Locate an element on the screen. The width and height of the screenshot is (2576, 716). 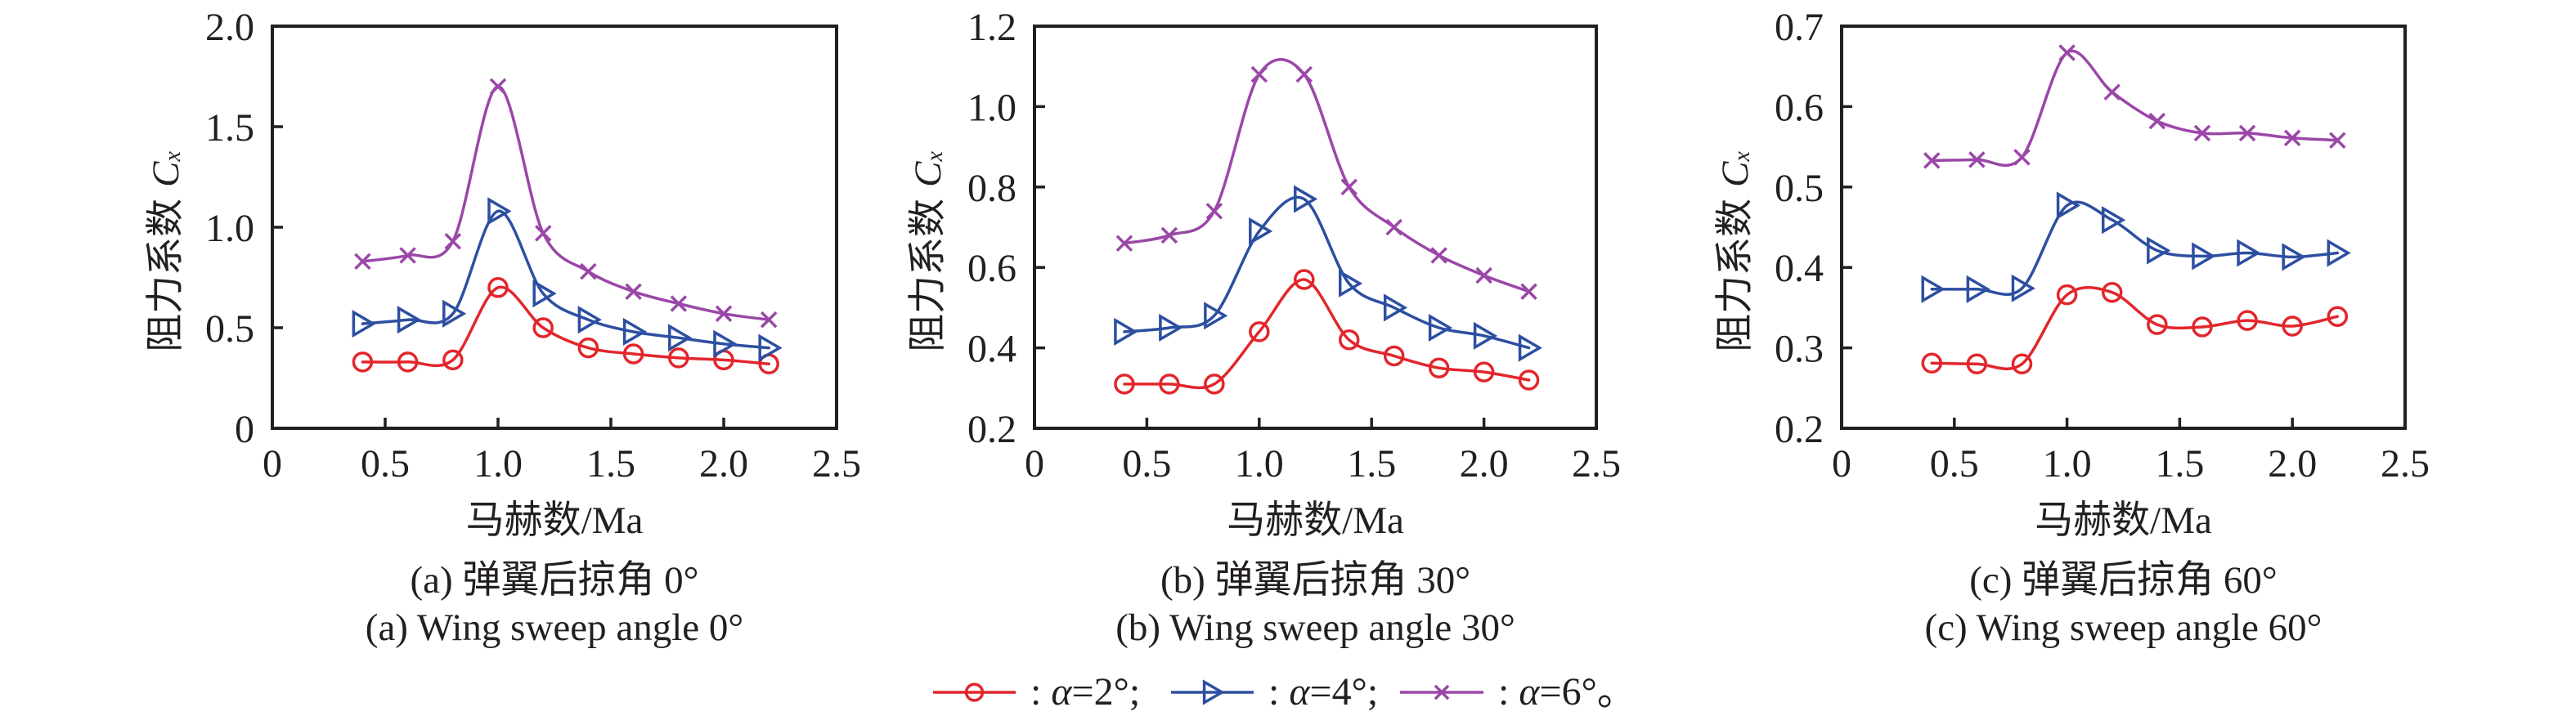
x-tick-label: 2.0 is located at coordinates (1484, 464).